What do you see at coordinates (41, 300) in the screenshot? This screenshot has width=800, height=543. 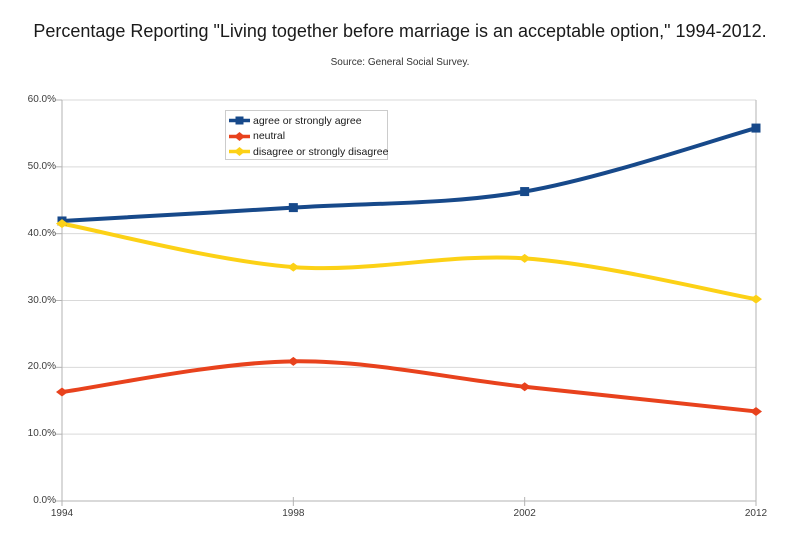 I see `y-axis-tick-label: 30.0%` at bounding box center [41, 300].